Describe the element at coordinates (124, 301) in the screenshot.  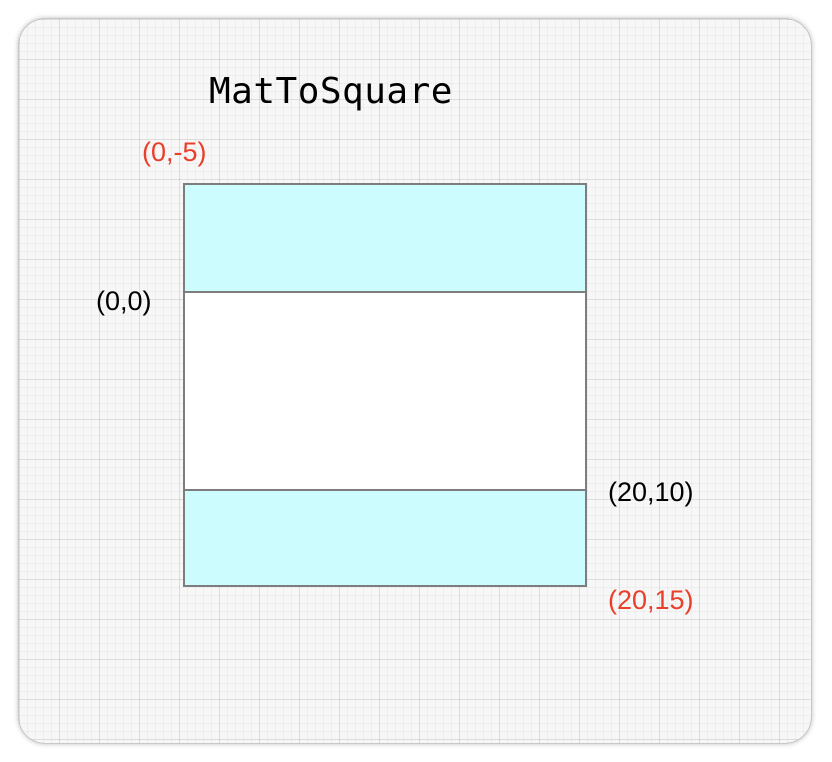
I see `label-origin-corner: (0,0)` at that location.